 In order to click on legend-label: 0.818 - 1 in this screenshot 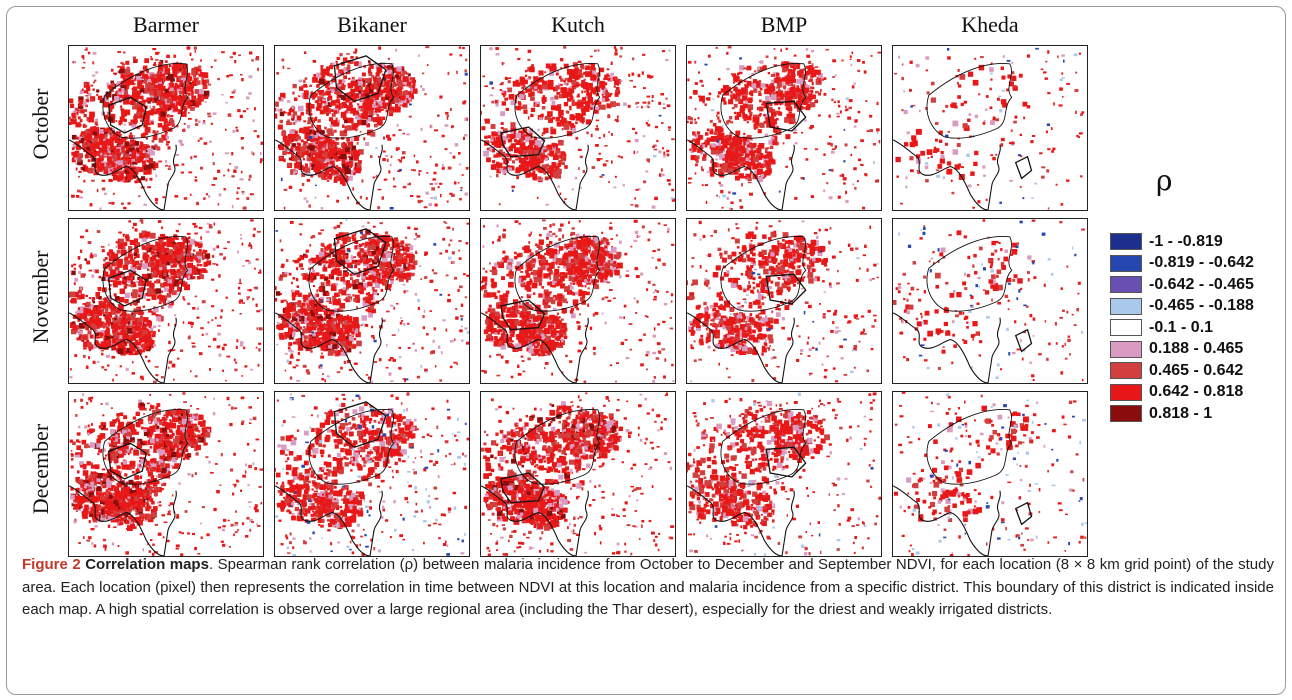, I will do `click(1181, 413)`.